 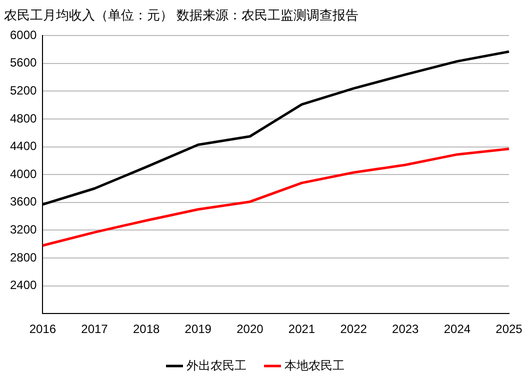 What do you see at coordinates (24, 285) in the screenshot?
I see `y-tick-label: 2400` at bounding box center [24, 285].